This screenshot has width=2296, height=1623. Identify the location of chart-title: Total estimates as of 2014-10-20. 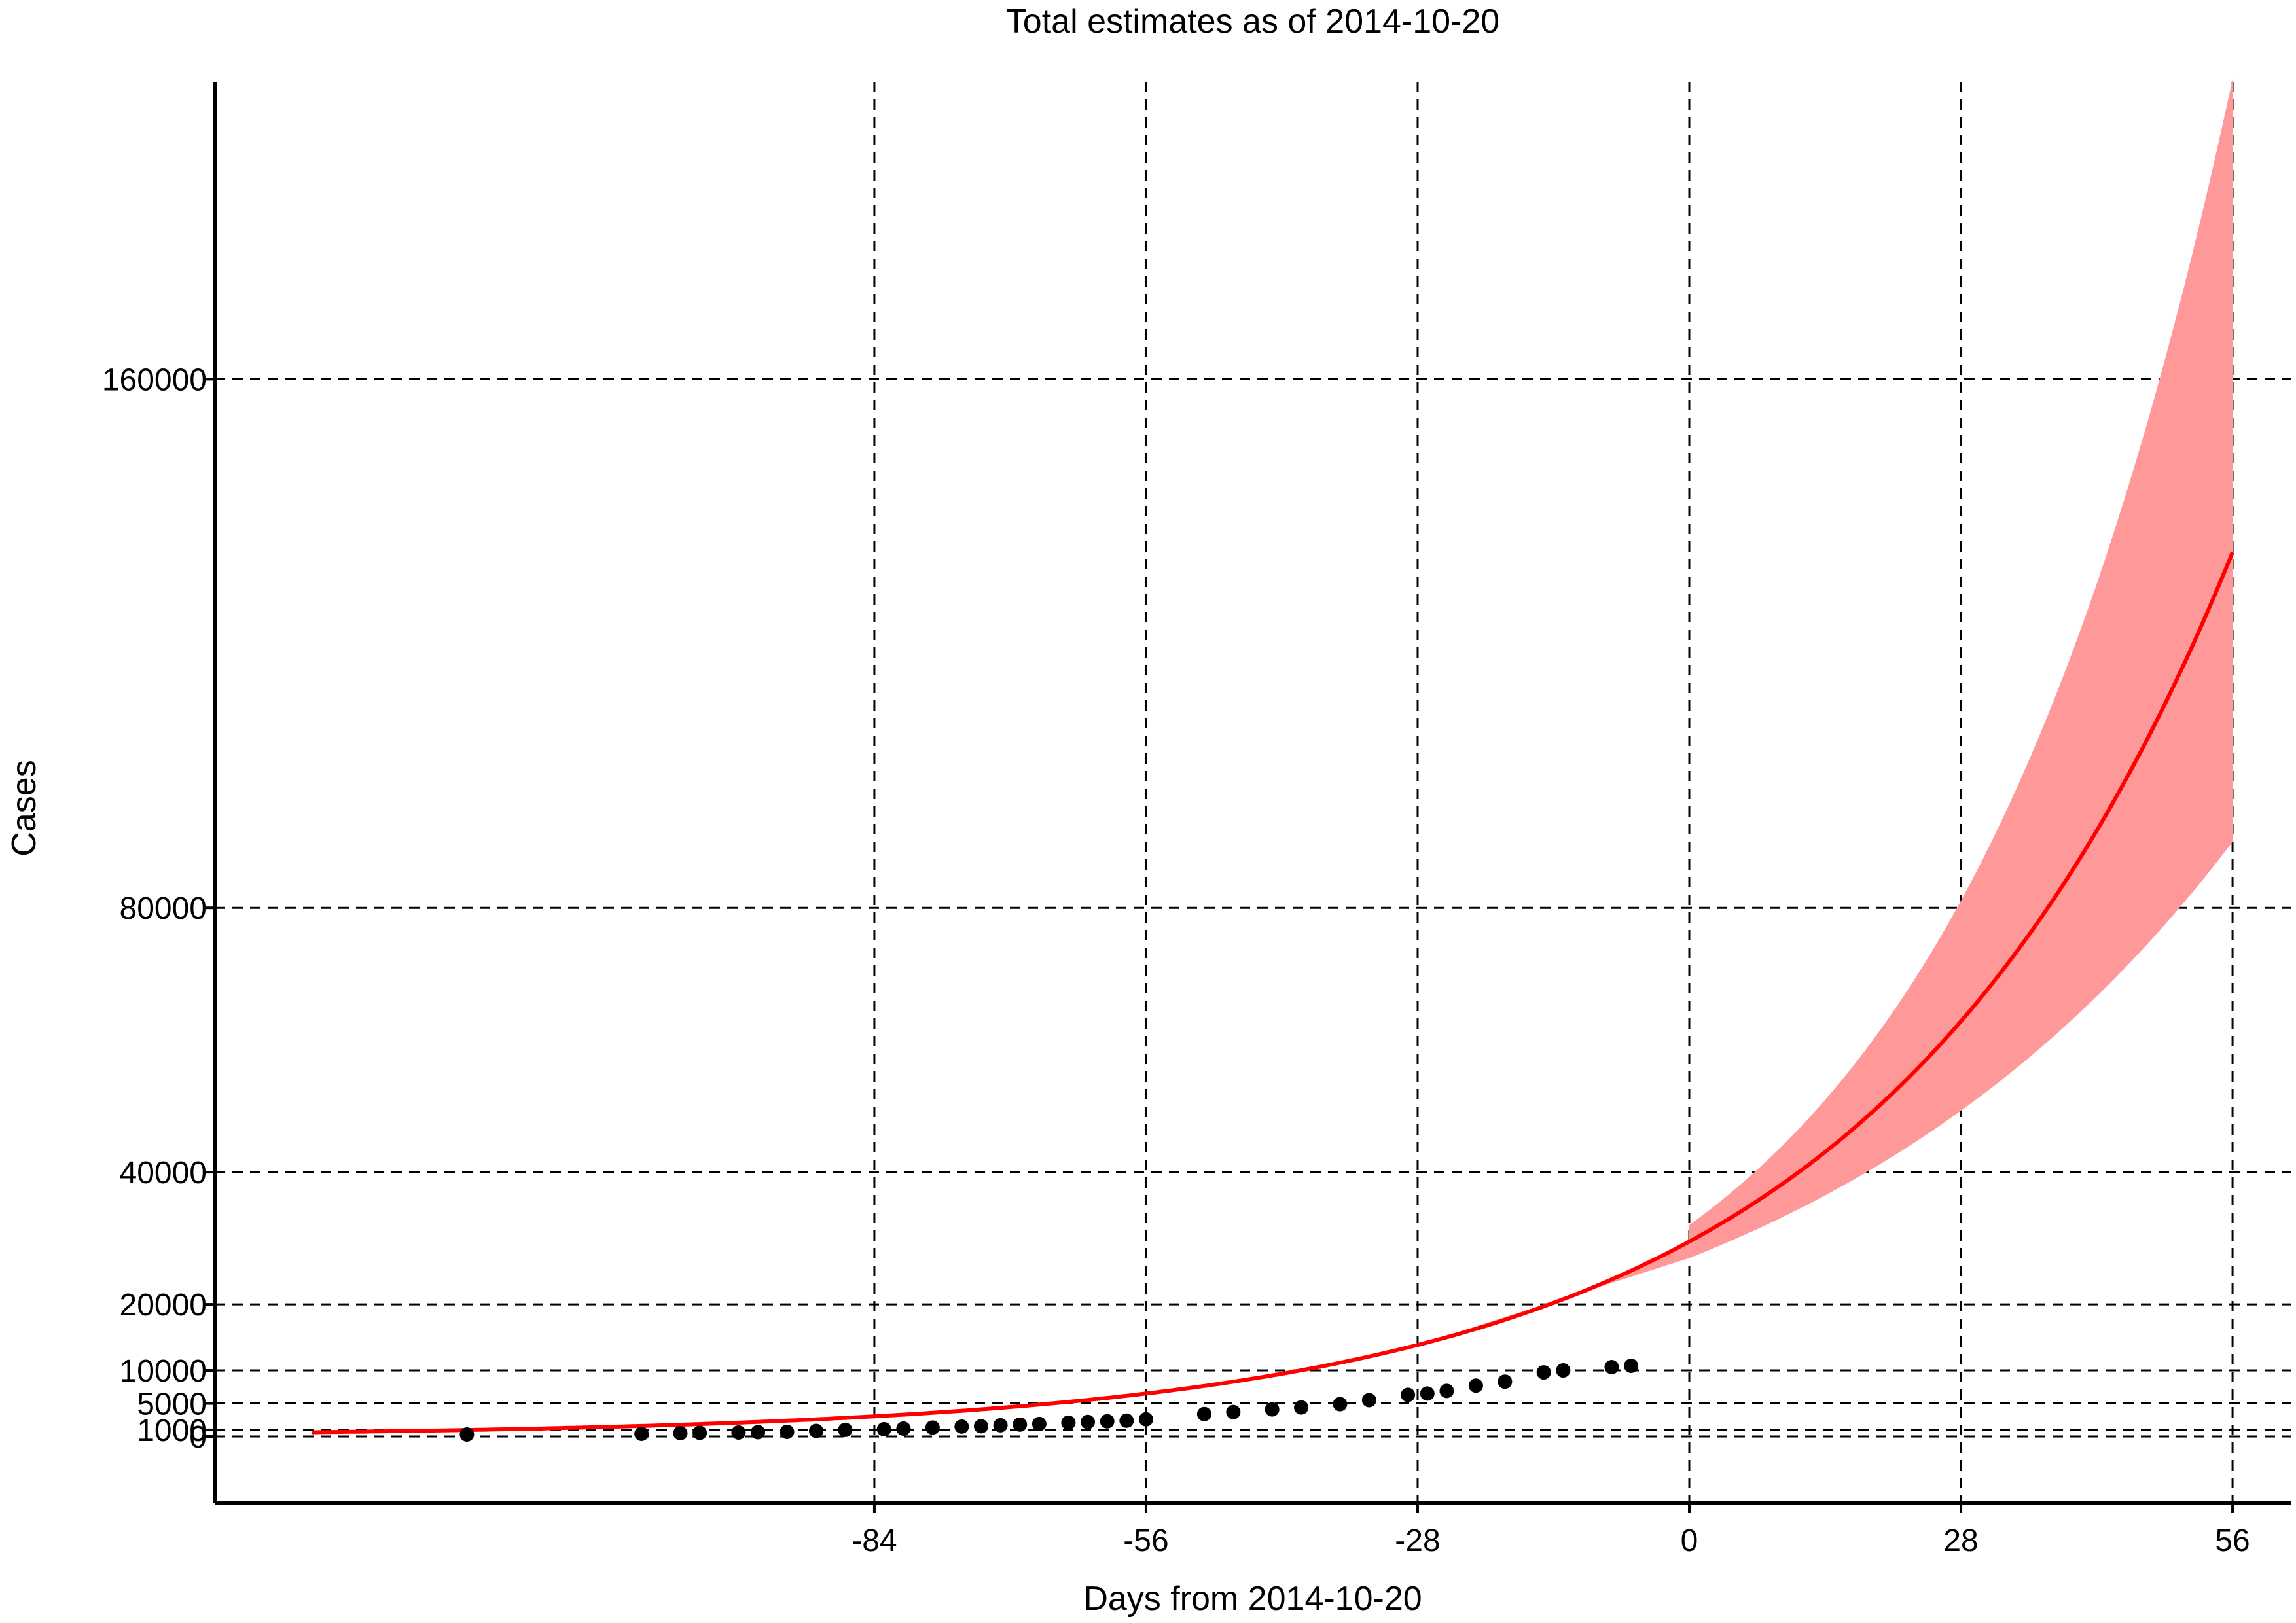
(1252, 22).